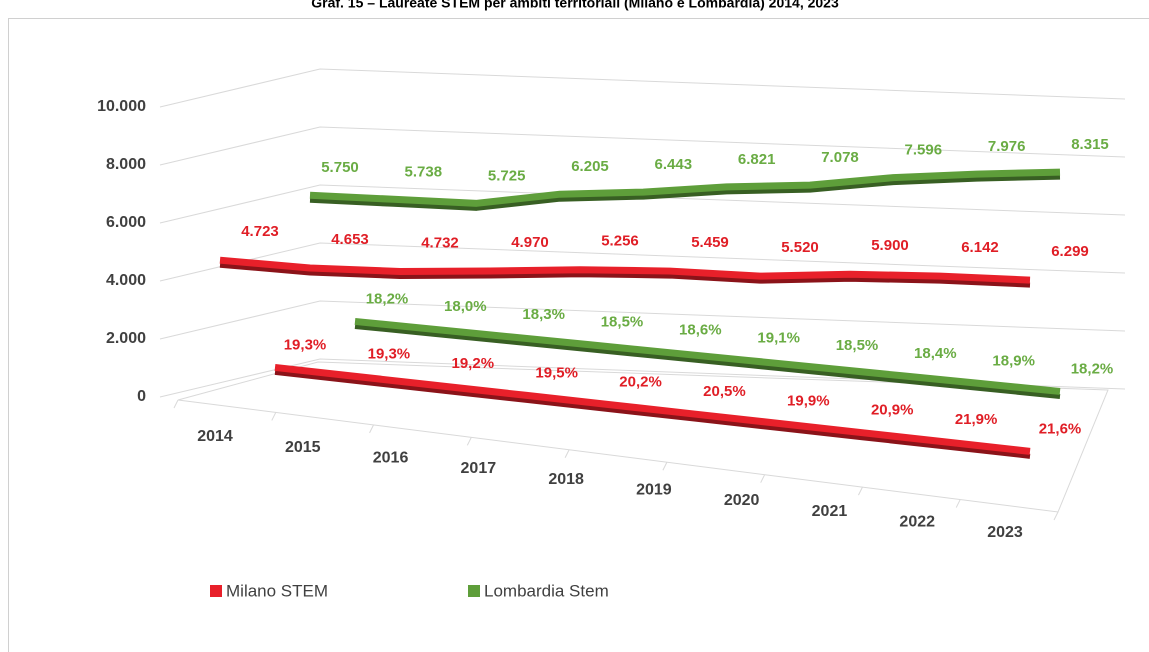  Describe the element at coordinates (976, 419) in the screenshot. I see `data-label: 21,9%` at that location.